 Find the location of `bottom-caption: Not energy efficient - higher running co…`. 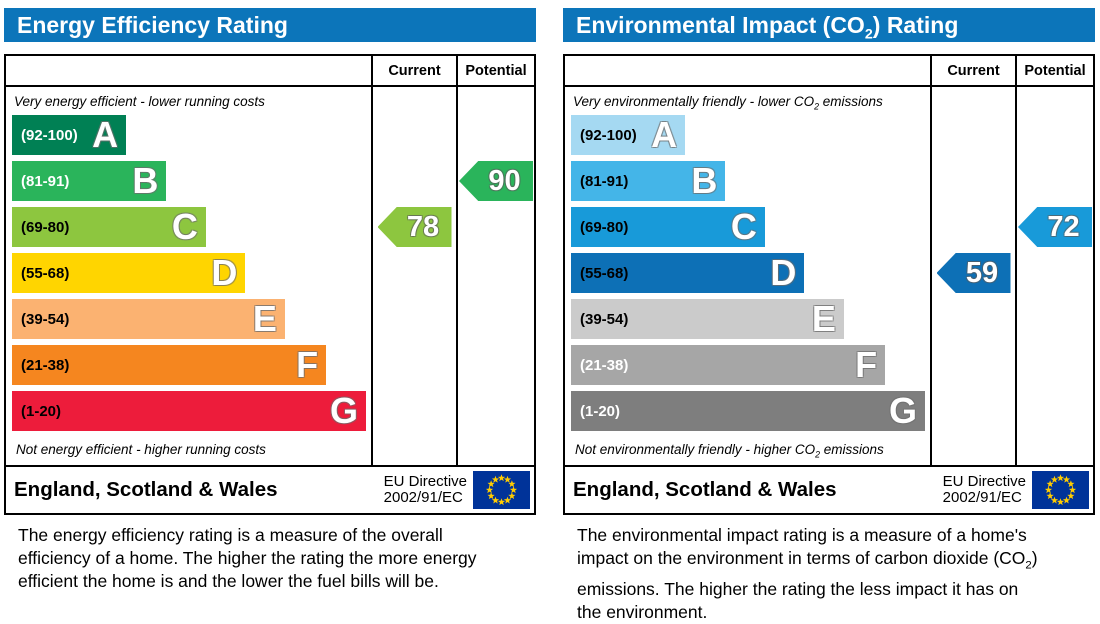

bottom-caption: Not energy efficient - higher running co… is located at coordinates (141, 449).